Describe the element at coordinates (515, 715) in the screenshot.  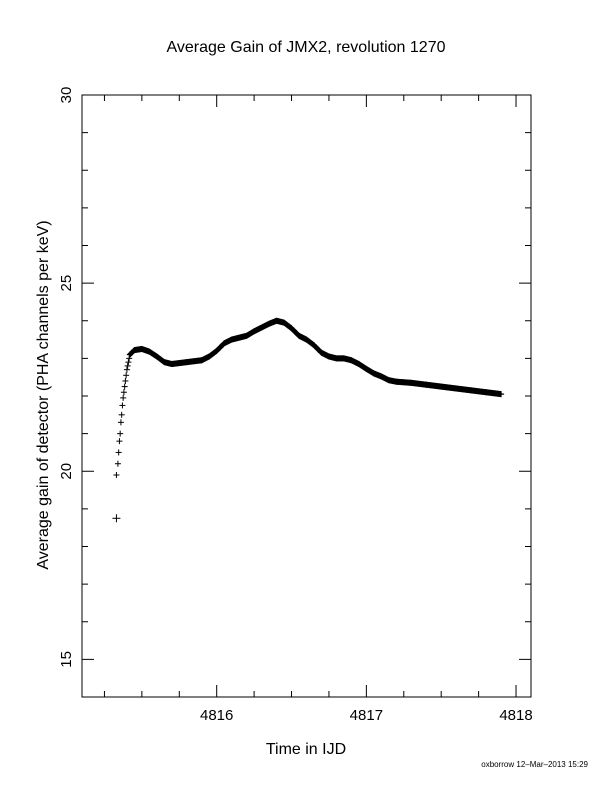
I see `x-tick-label: 4818` at that location.